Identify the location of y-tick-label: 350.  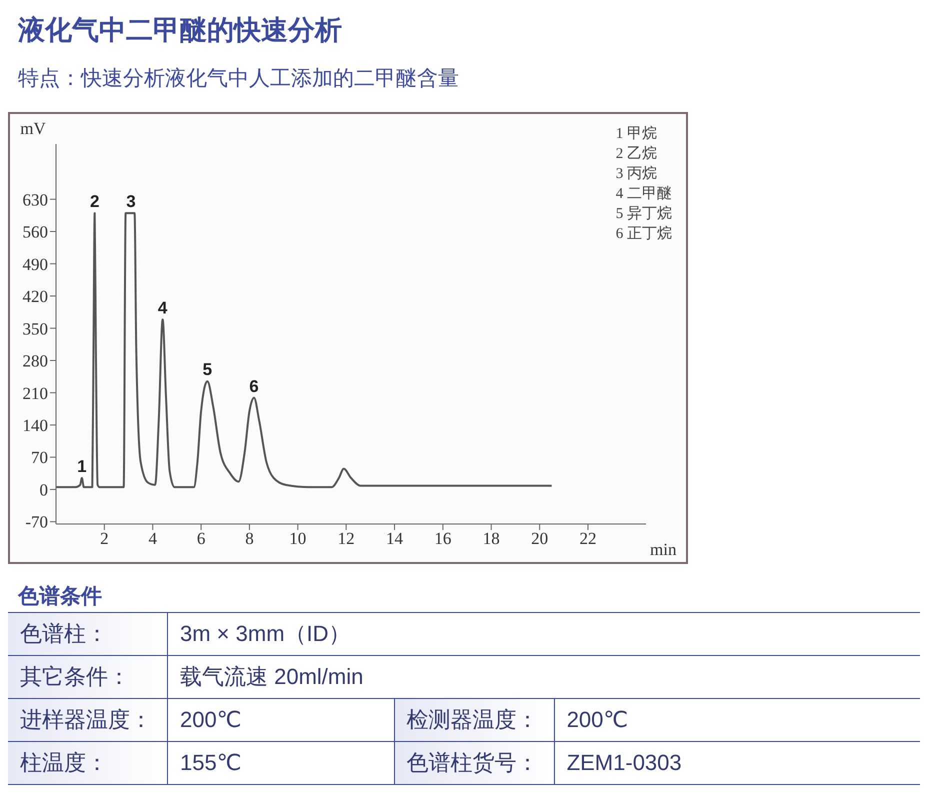
(35, 328).